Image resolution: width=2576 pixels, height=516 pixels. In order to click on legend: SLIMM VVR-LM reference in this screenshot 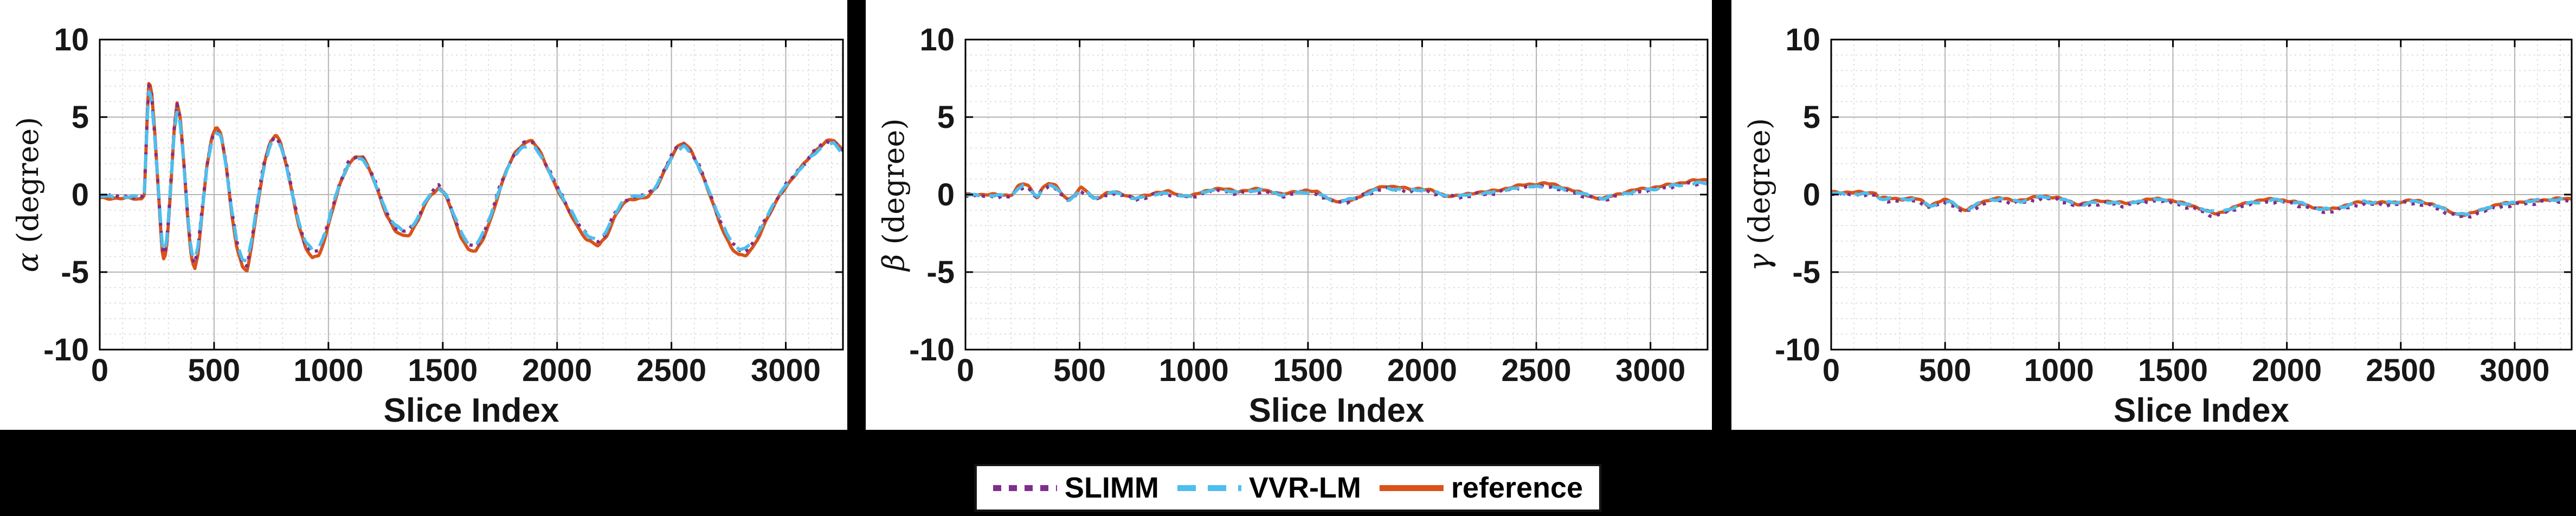, I will do `click(1288, 488)`.